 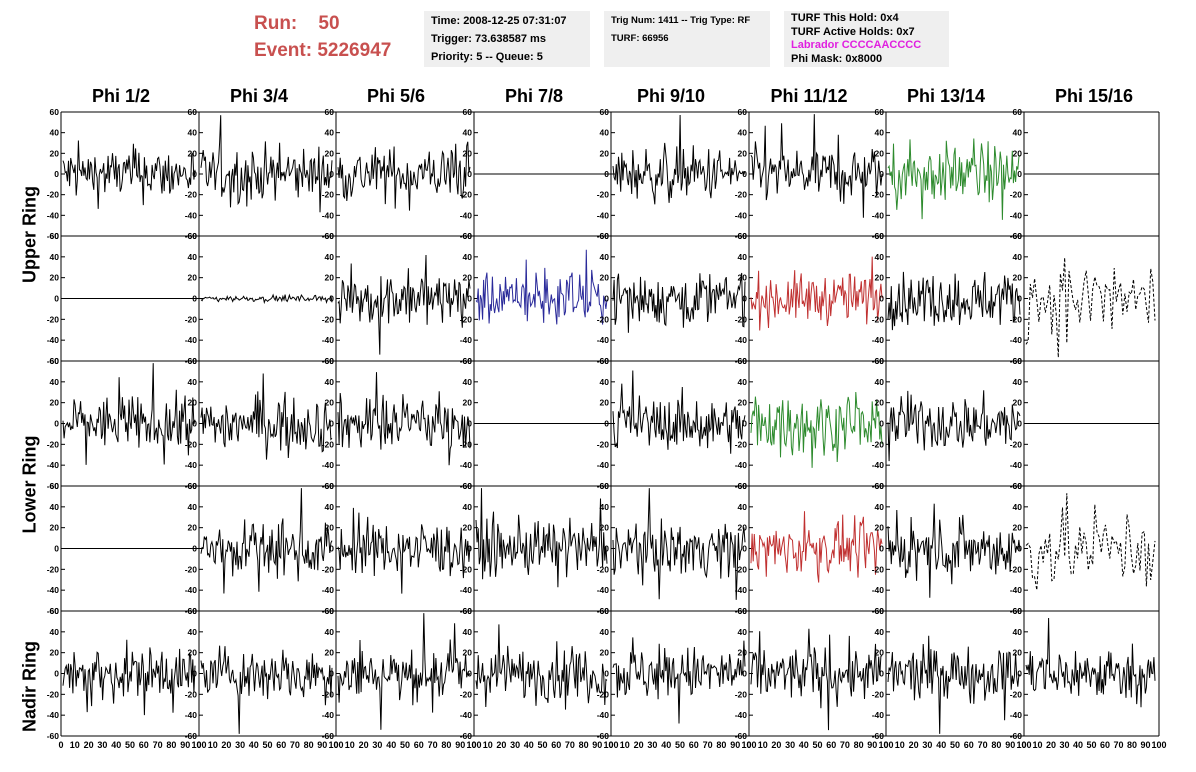 I want to click on event-label: Event:, so click(x=283, y=50).